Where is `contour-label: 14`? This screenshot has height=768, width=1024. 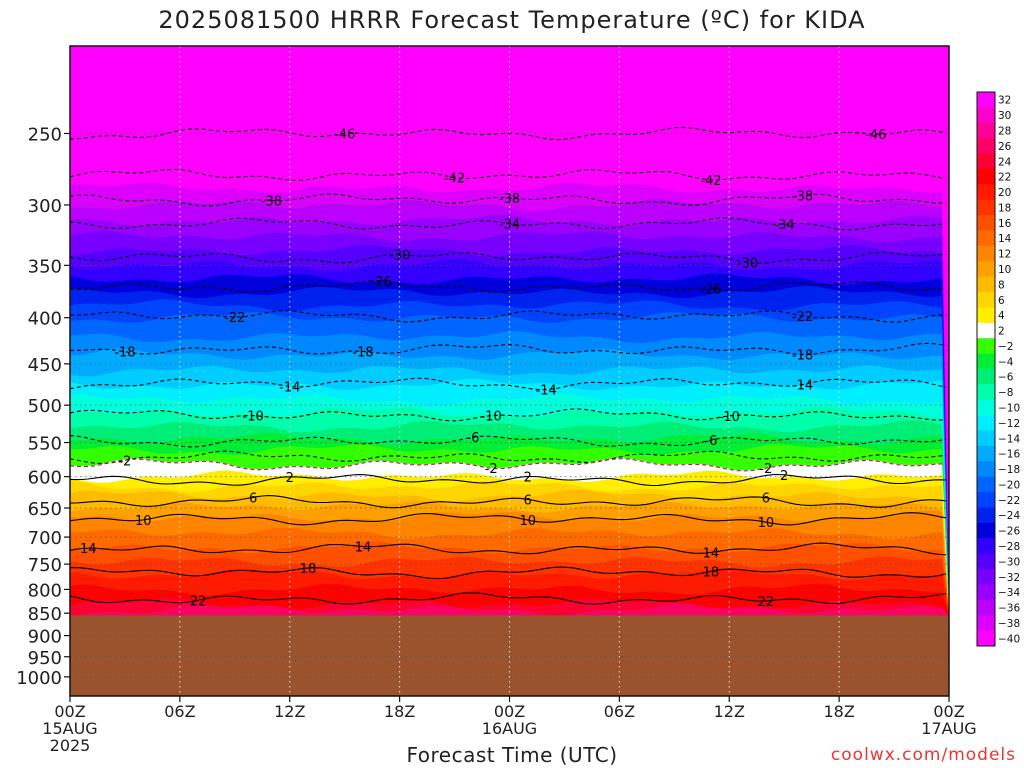
contour-label: 14 is located at coordinates (363, 548).